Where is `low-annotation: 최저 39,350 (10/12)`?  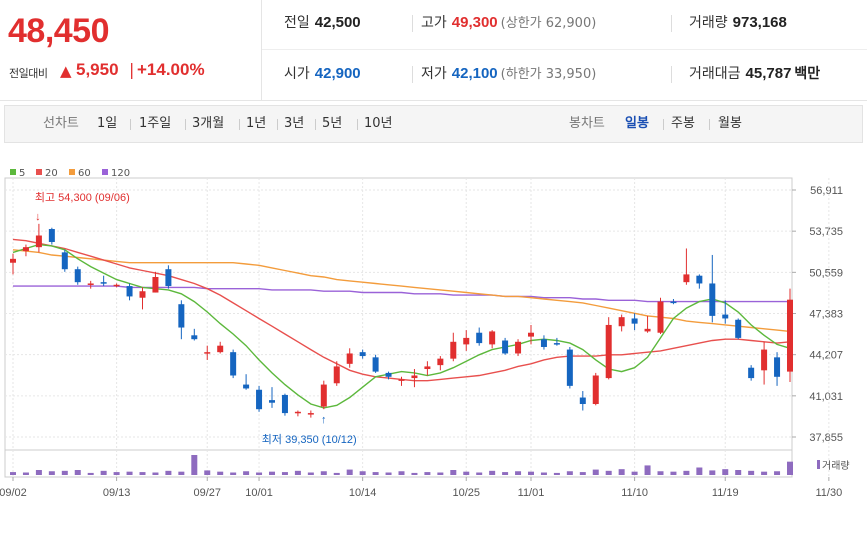 low-annotation: 최저 39,350 (10/12) is located at coordinates (309, 439).